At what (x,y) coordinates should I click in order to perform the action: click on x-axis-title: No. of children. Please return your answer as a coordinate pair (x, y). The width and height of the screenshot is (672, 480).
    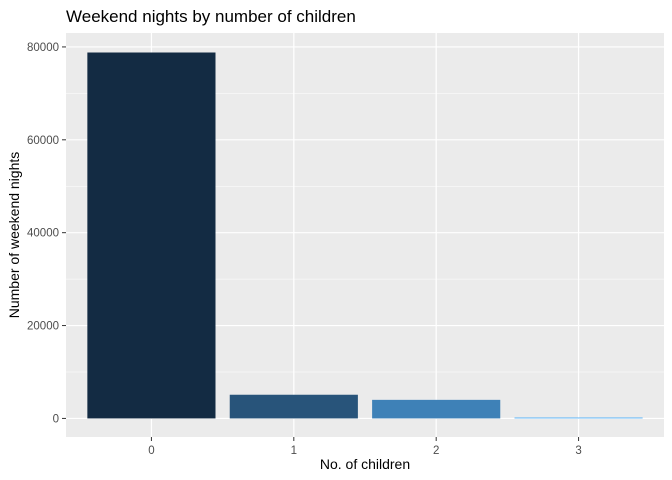
    Looking at the image, I should click on (365, 464).